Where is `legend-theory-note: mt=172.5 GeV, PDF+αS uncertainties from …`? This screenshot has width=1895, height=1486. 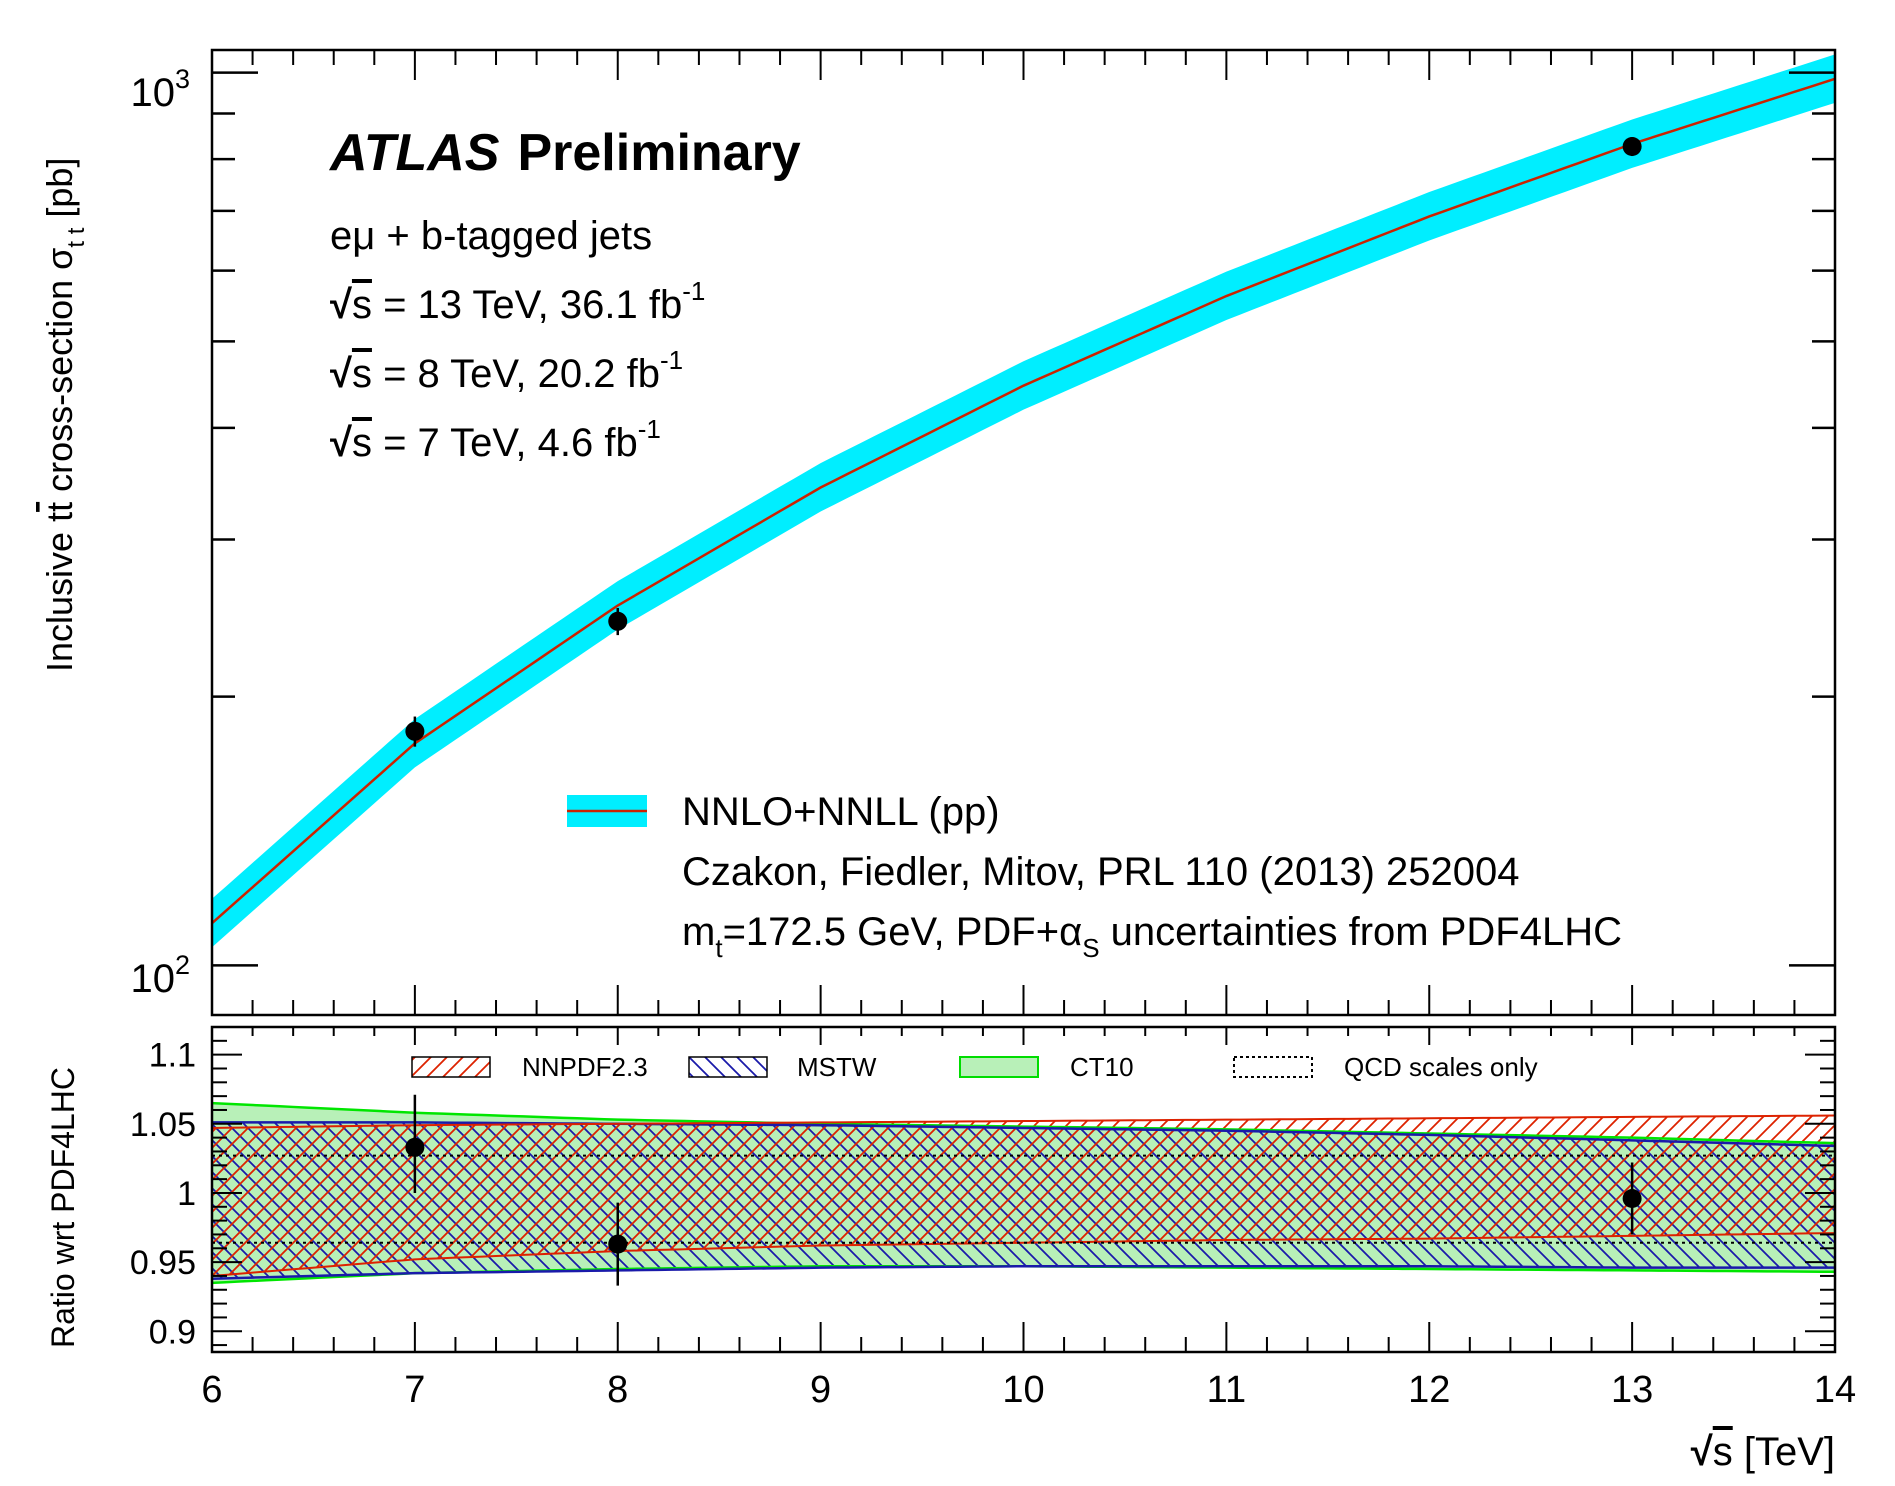
legend-theory-note: mt=172.5 GeV, PDF+αS uncertainties from … is located at coordinates (1152, 936).